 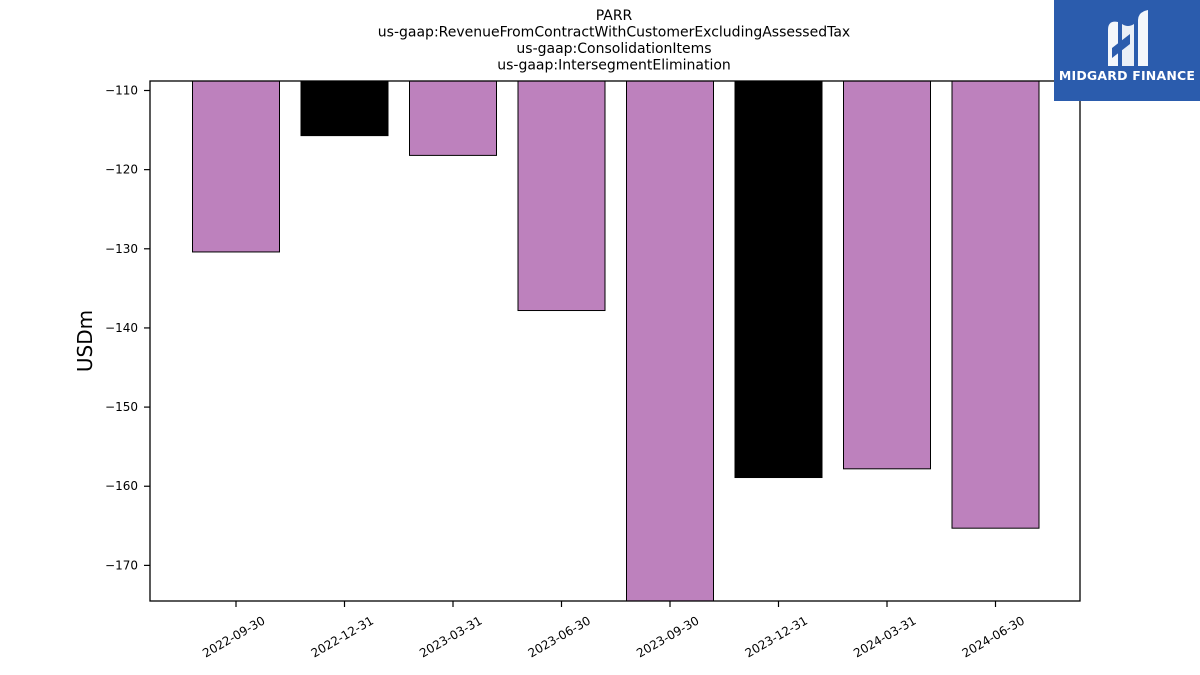 I want to click on x-tick-label: 2022-12-31, so click(x=342, y=636).